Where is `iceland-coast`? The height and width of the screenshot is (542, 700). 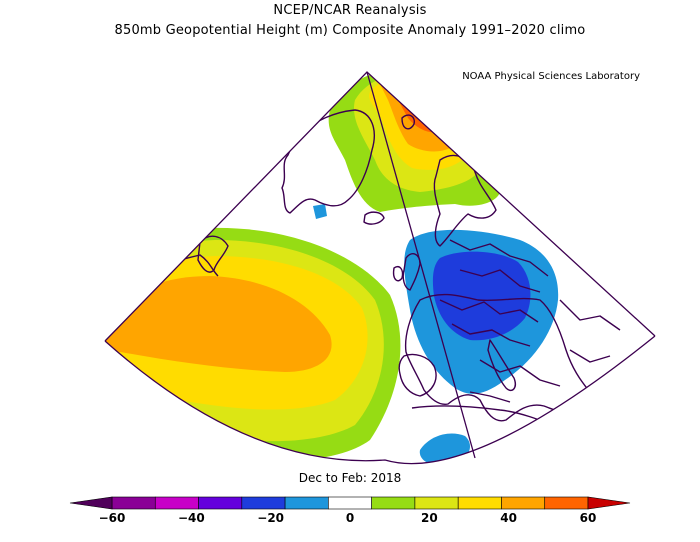
iceland-coast is located at coordinates (374, 218).